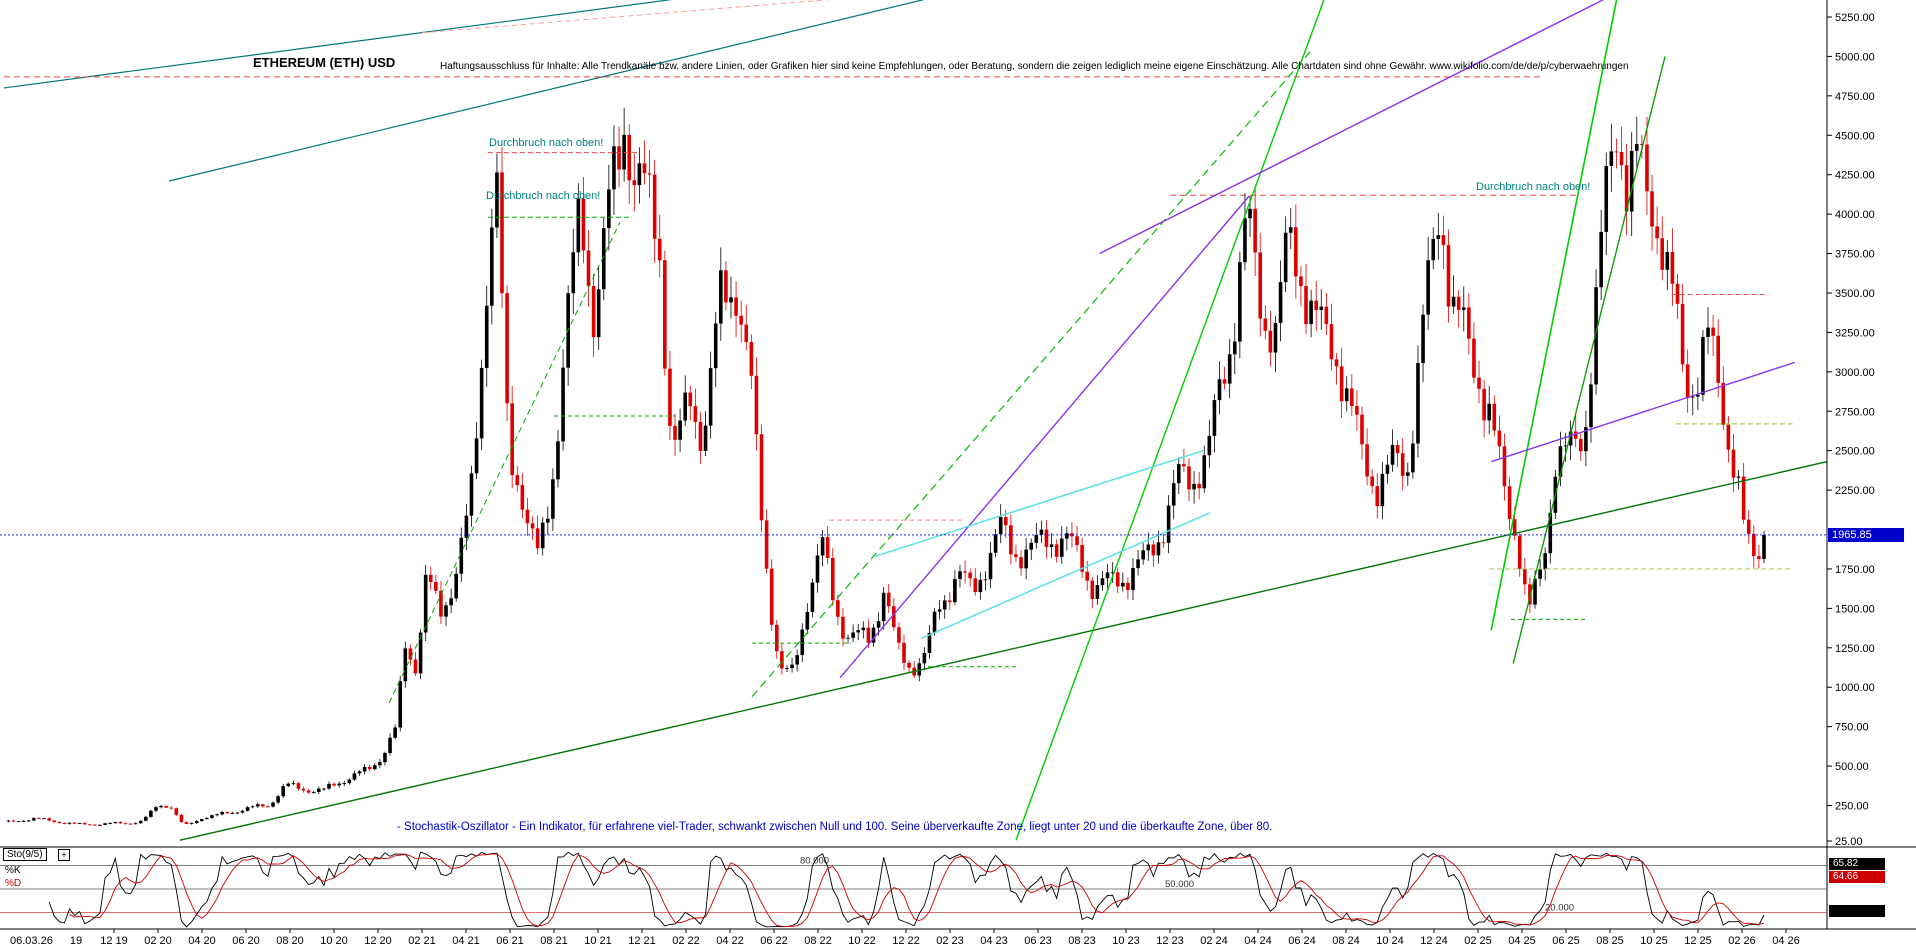  Describe the element at coordinates (1855, 491) in the screenshot. I see `price-axis-label: 2250.00` at that location.